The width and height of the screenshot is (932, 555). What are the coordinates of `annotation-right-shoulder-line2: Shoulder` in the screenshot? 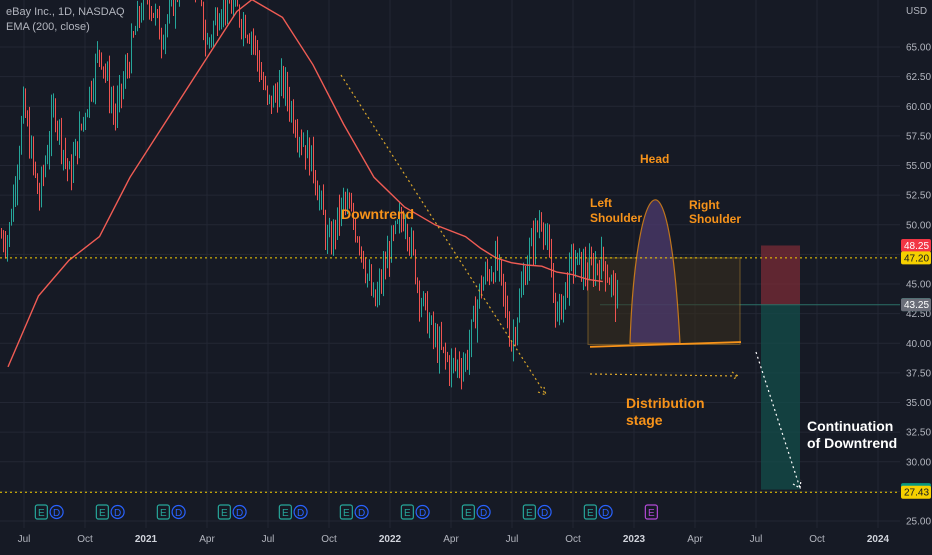 It's located at (715, 219).